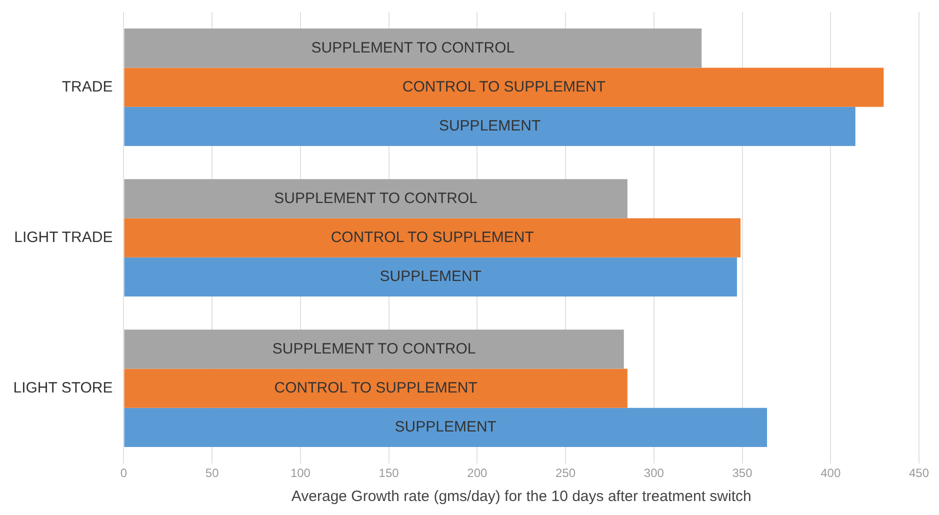 This screenshot has height=515, width=939. I want to click on y-tick-label: LIGHT STORE, so click(63, 387).